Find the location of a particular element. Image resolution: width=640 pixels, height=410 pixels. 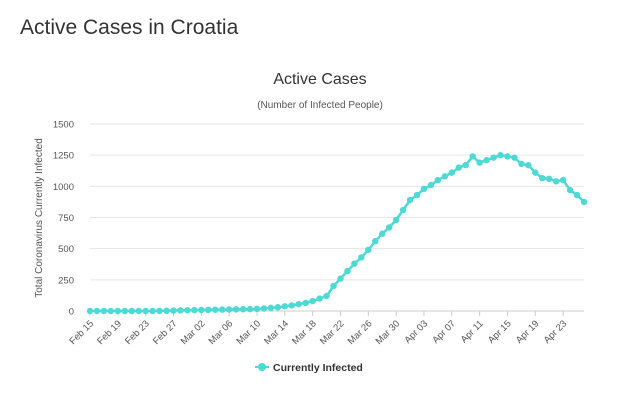

x-tick-label: Apr 23 is located at coordinates (556, 332).